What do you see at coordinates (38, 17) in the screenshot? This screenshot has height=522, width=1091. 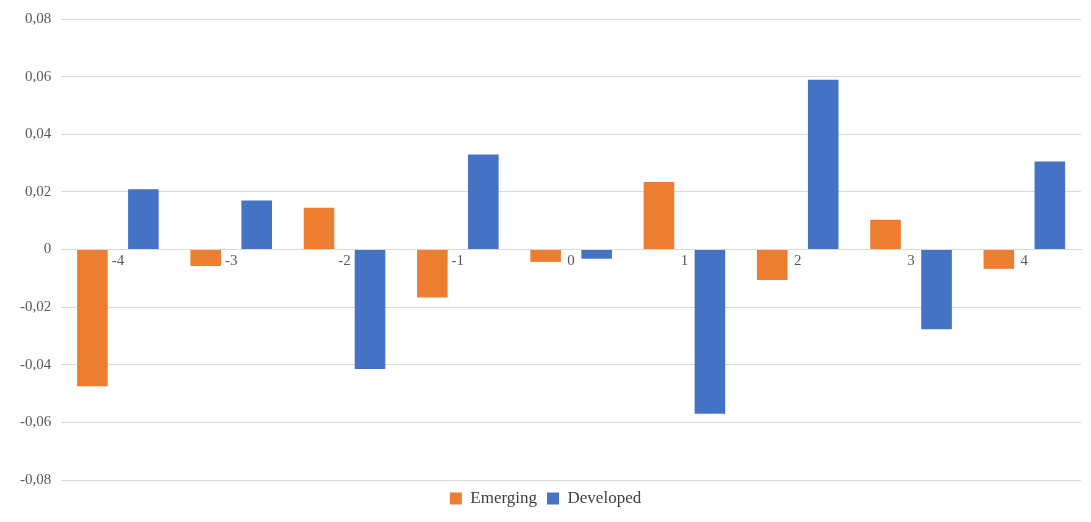 I see `y-tick-label: 0,08` at bounding box center [38, 17].